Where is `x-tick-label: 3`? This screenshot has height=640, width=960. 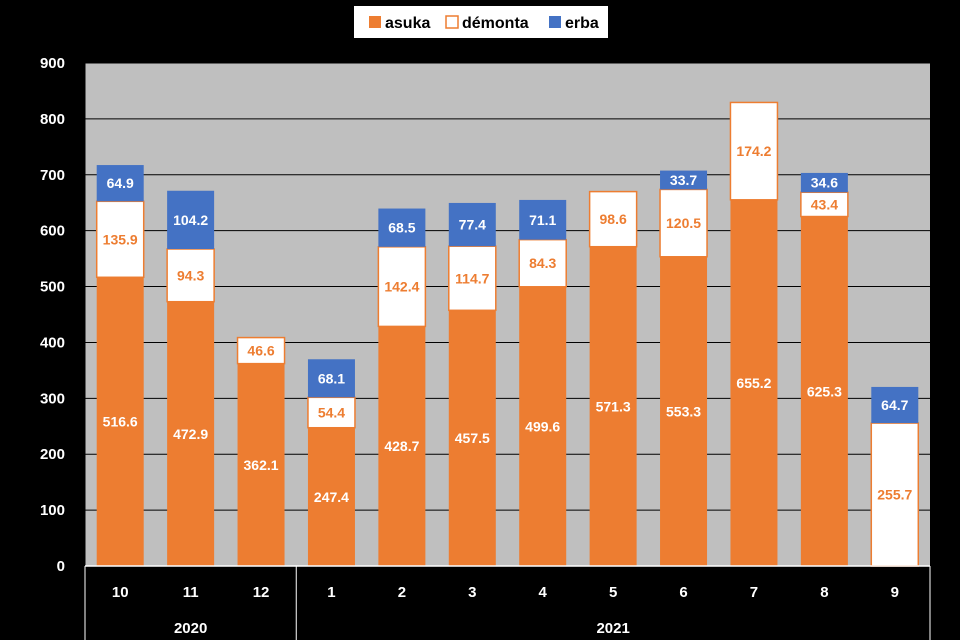 x-tick-label: 3 is located at coordinates (472, 592).